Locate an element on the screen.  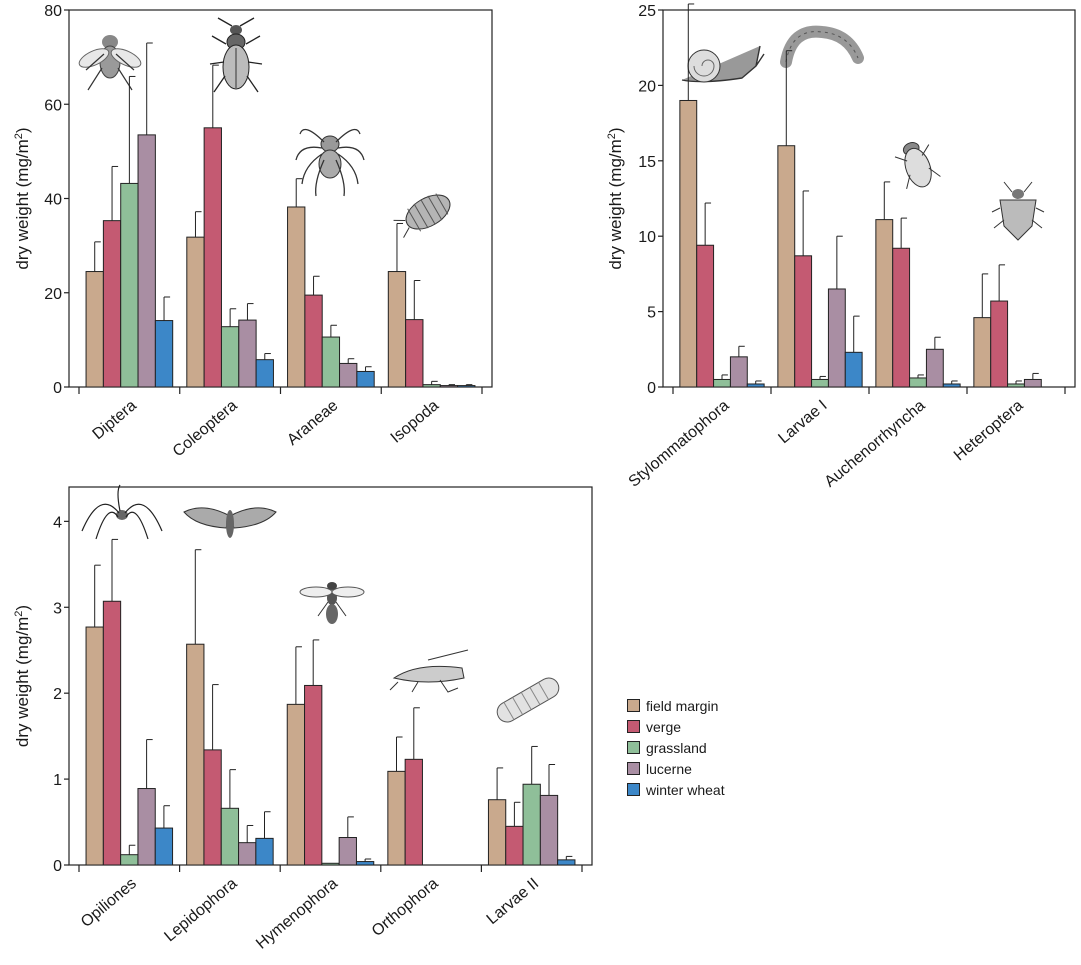
leafhopper-icon is located at coordinates (917, 165).